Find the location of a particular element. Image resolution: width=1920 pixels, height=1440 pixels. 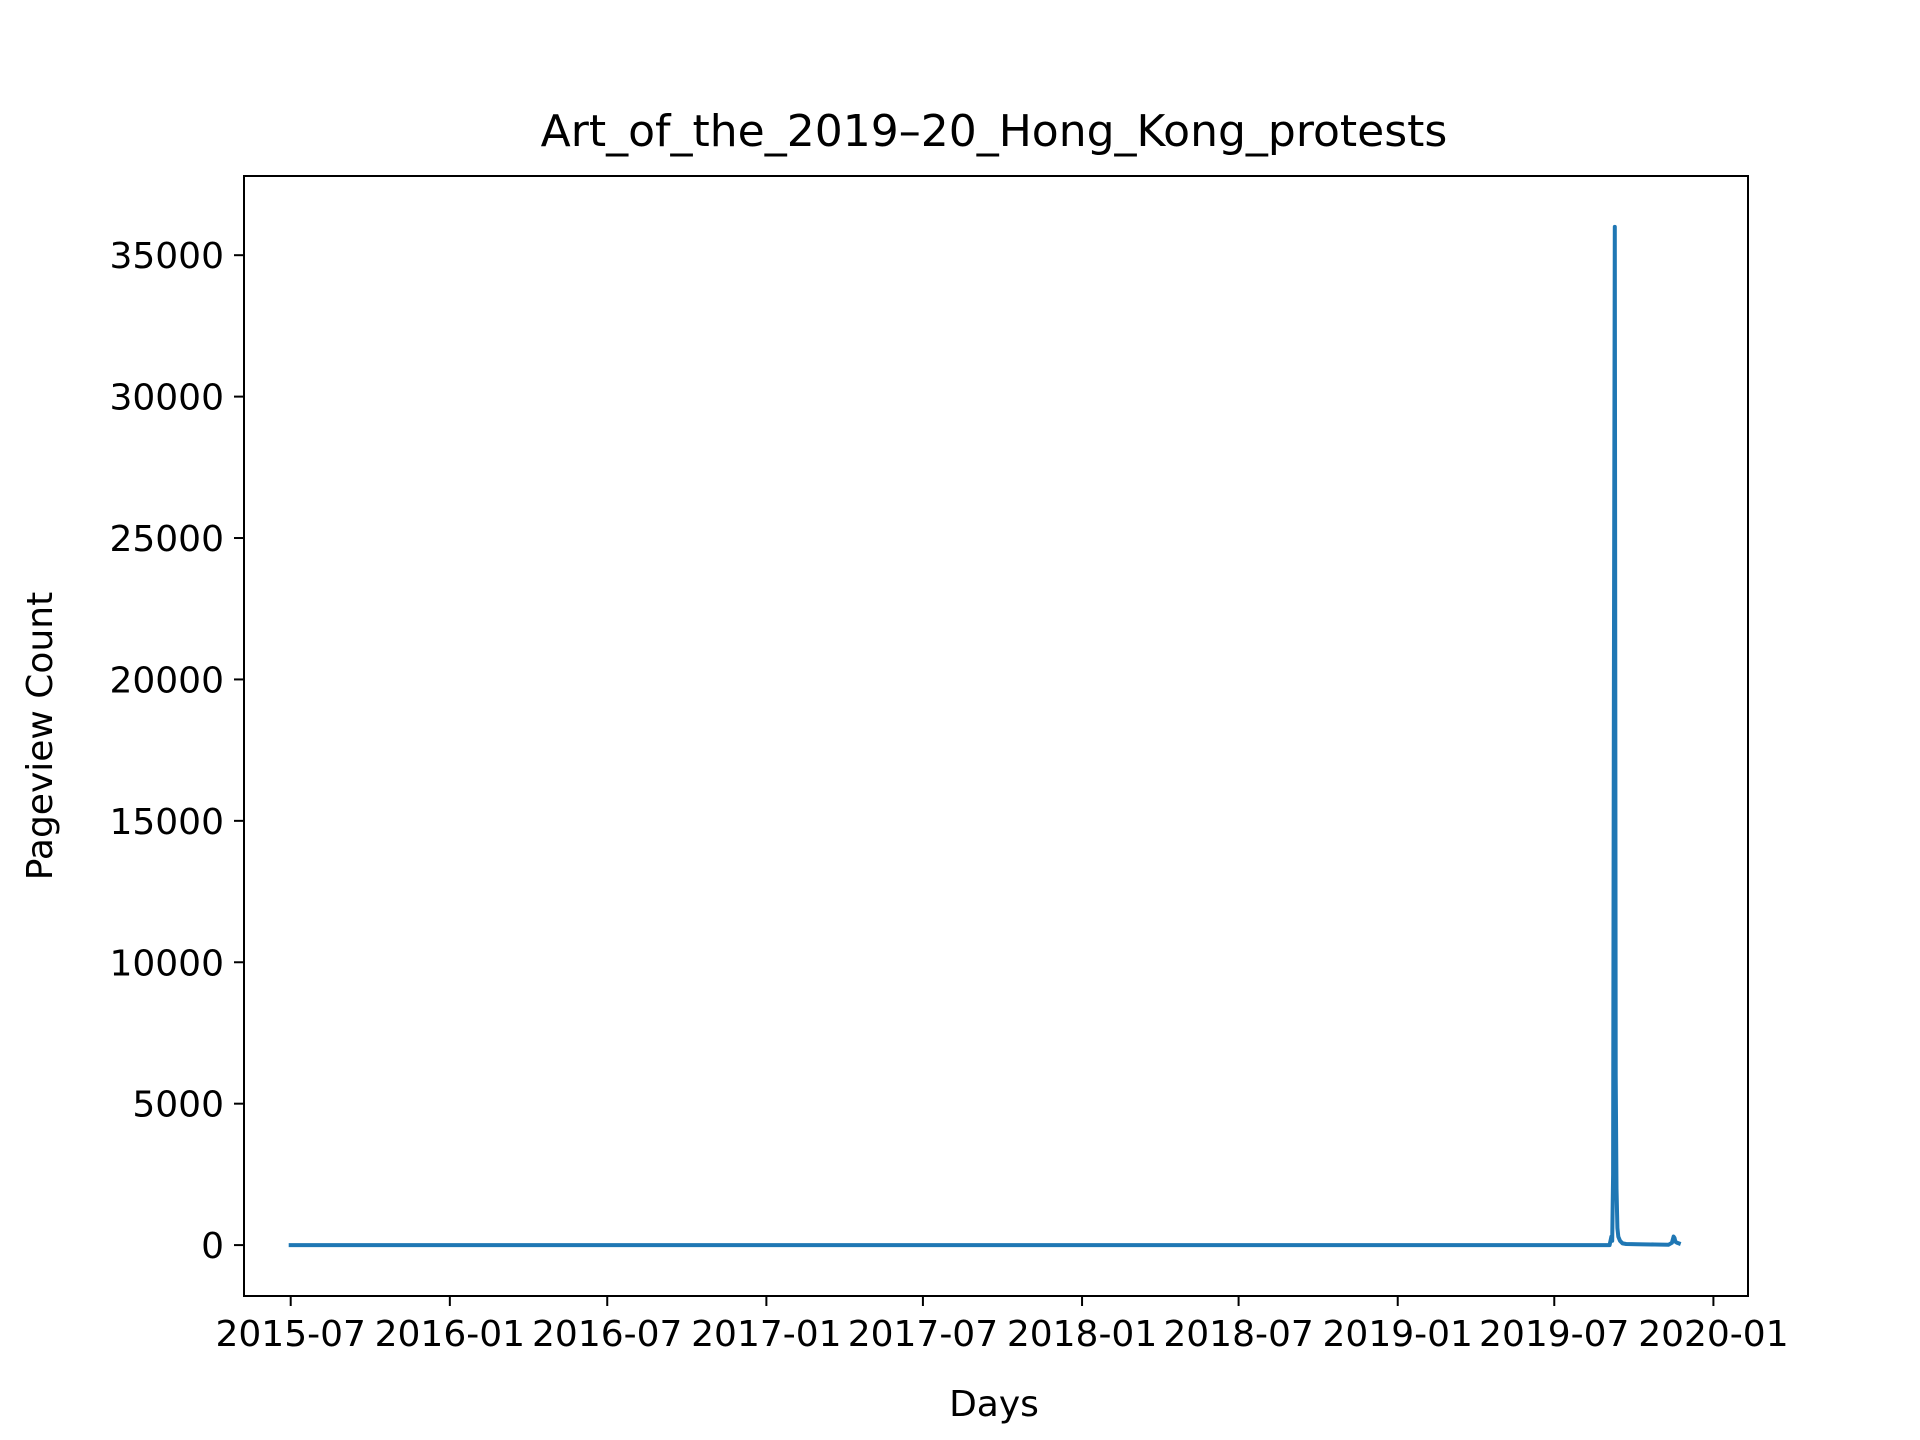

y-tick-label: 5000 is located at coordinates (178, 1105).